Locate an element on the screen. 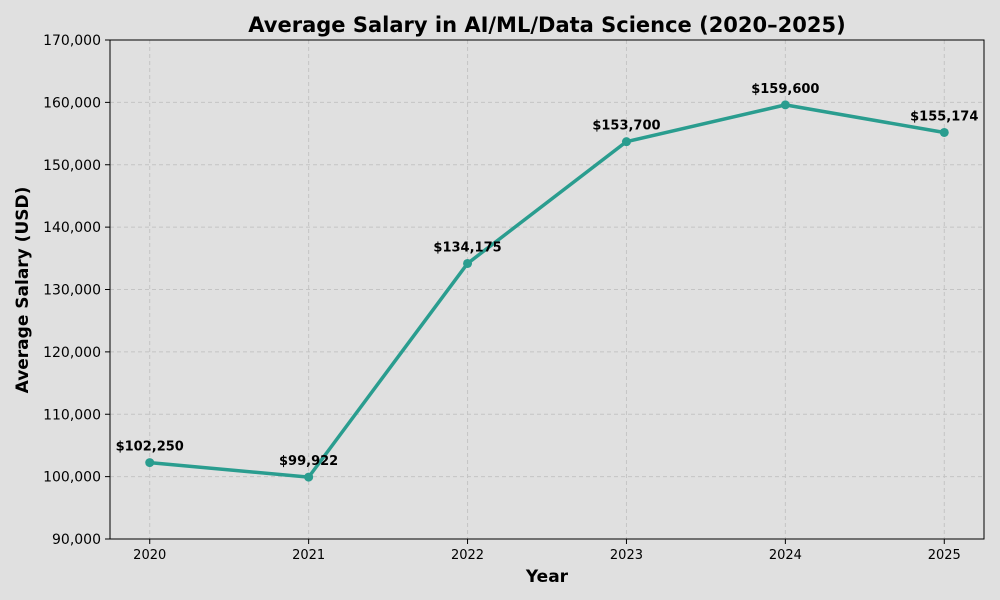  y-tick-label: 100,000 is located at coordinates (72, 478).